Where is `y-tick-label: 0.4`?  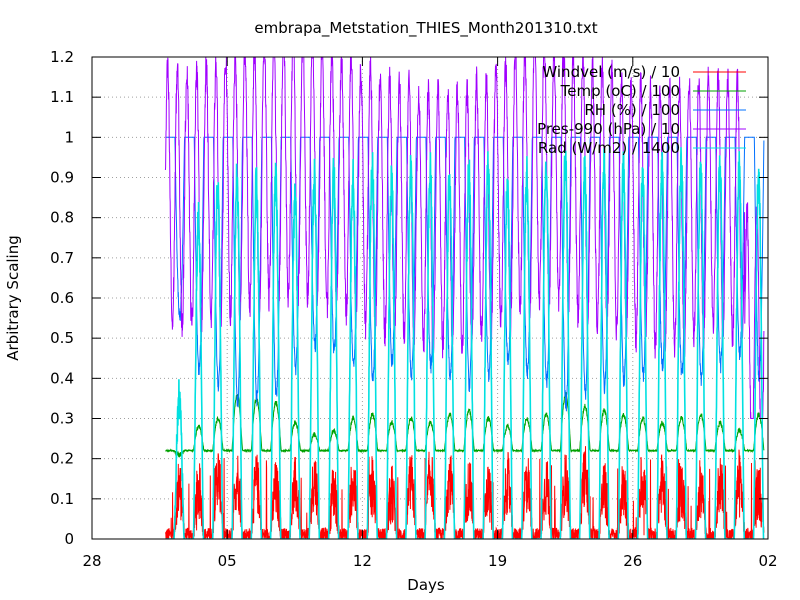
y-tick-label: 0.4 is located at coordinates (62, 378).